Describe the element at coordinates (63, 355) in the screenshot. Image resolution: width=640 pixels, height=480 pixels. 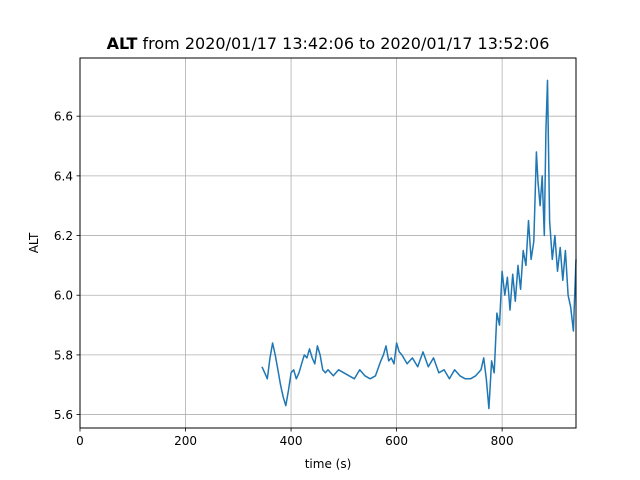
I see `y-tick-label: 5.8` at that location.